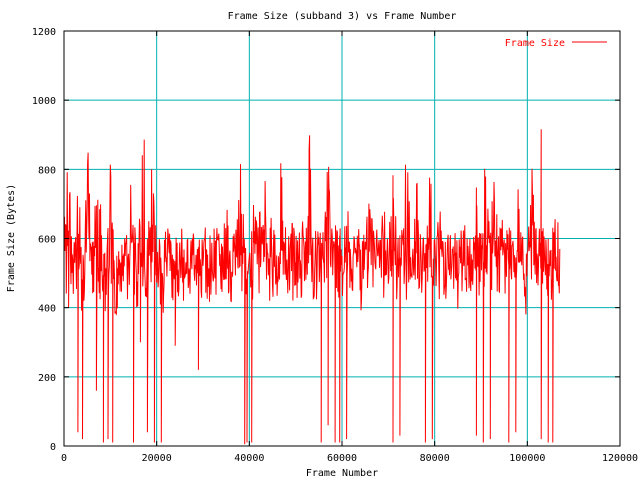 Image resolution: width=640 pixels, height=480 pixels. What do you see at coordinates (53, 447) in the screenshot?
I see `y-tick-label: 0` at bounding box center [53, 447].